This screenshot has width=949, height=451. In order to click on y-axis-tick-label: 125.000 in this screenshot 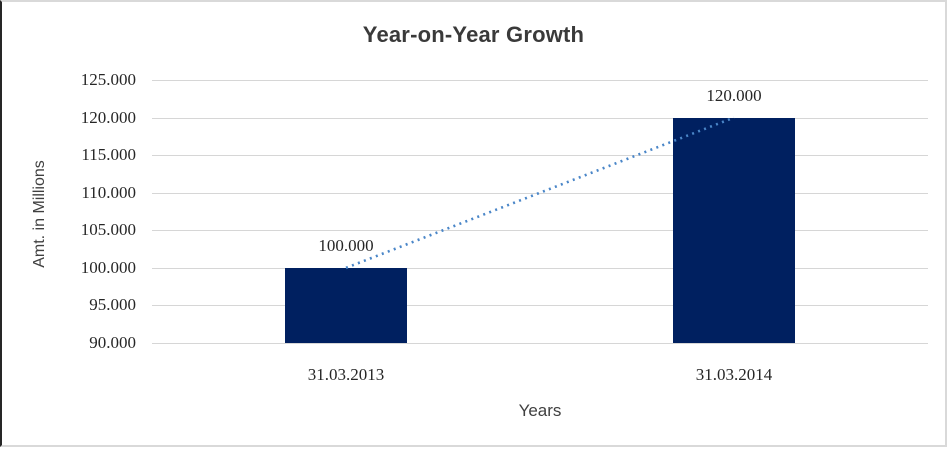, I will do `click(108, 79)`.